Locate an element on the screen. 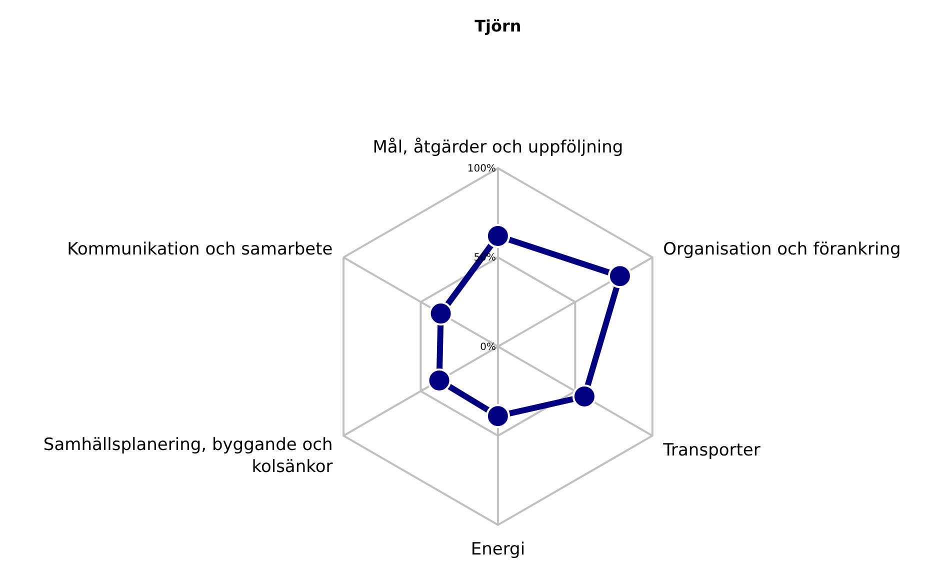 The width and height of the screenshot is (936, 580). spoke-label: Energi is located at coordinates (498, 549).